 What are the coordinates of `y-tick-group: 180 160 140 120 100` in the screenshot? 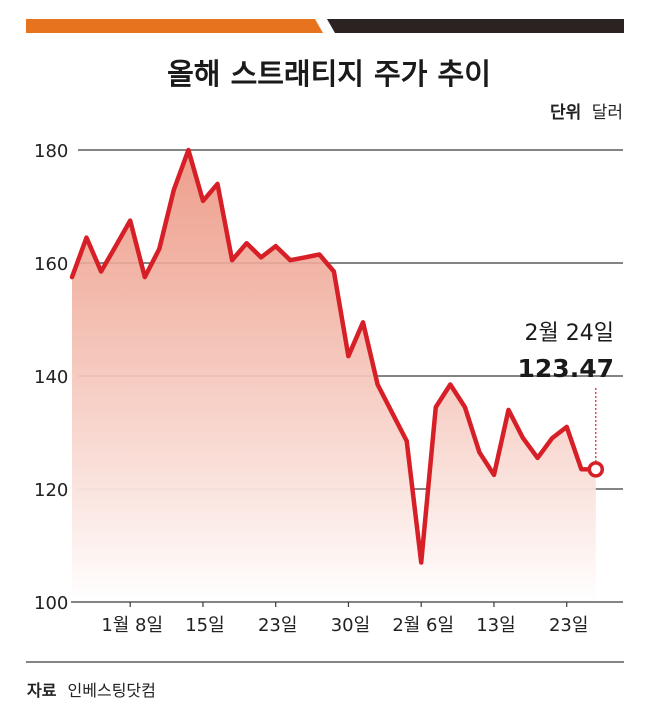 It's located at (51, 377).